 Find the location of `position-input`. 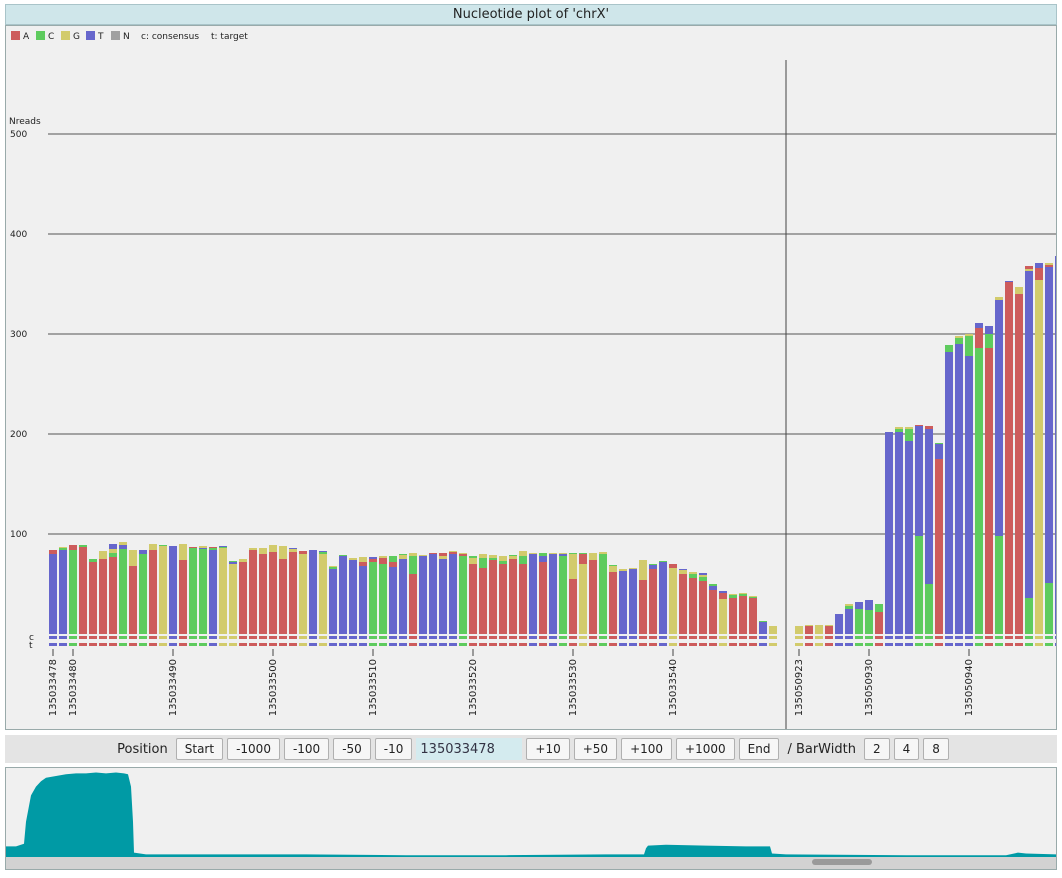

position-input is located at coordinates (469, 749).